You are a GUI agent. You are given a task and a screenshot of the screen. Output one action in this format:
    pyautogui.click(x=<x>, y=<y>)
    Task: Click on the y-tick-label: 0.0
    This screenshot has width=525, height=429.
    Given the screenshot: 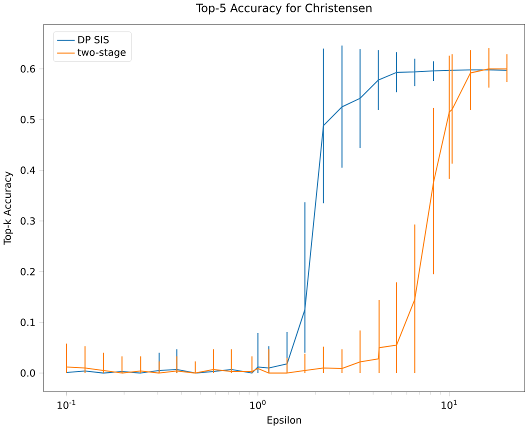 What is the action you would take?
    pyautogui.click(x=27, y=373)
    